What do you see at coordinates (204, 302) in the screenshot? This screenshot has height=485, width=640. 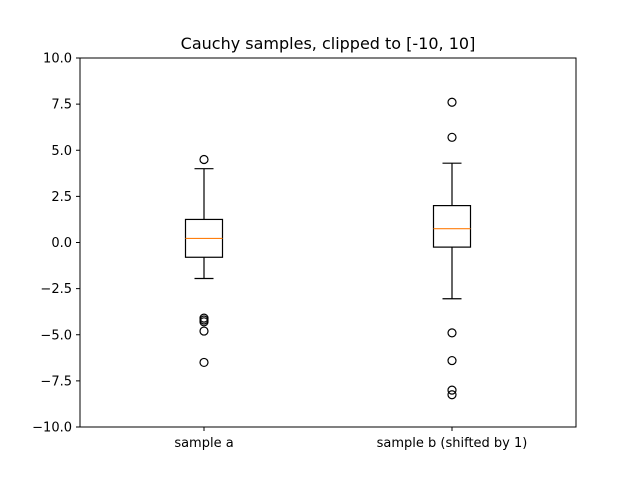 I see `box-group: sample a` at bounding box center [204, 302].